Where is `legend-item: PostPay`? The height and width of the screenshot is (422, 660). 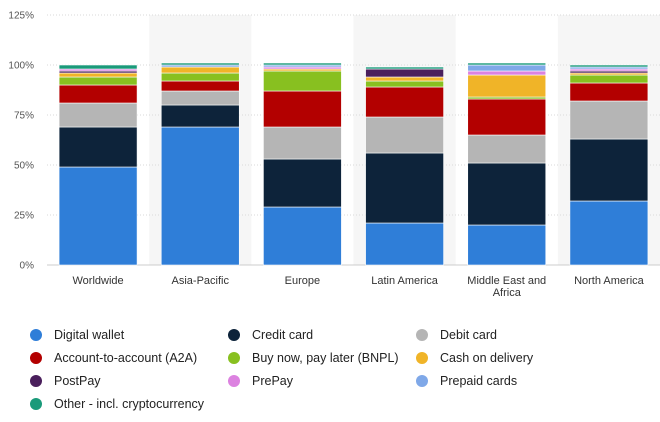 legend-item: PostPay is located at coordinates (65, 381).